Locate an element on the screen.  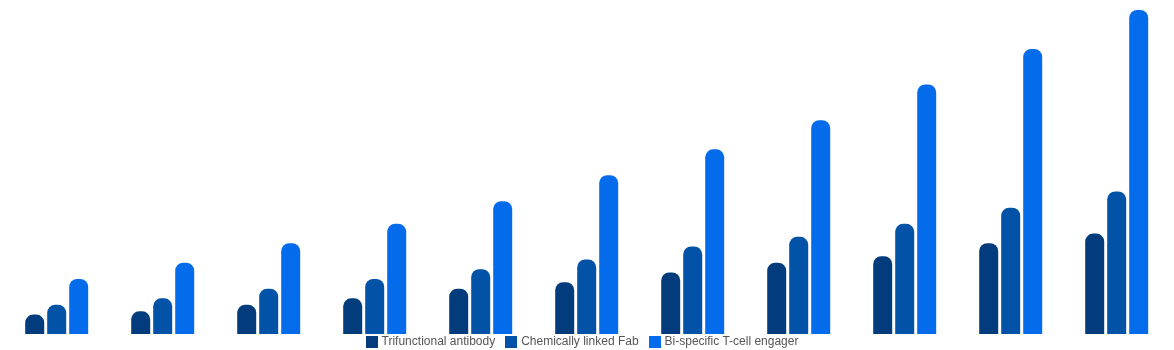
legend-label: Chemically linked Fab is located at coordinates (580, 341).